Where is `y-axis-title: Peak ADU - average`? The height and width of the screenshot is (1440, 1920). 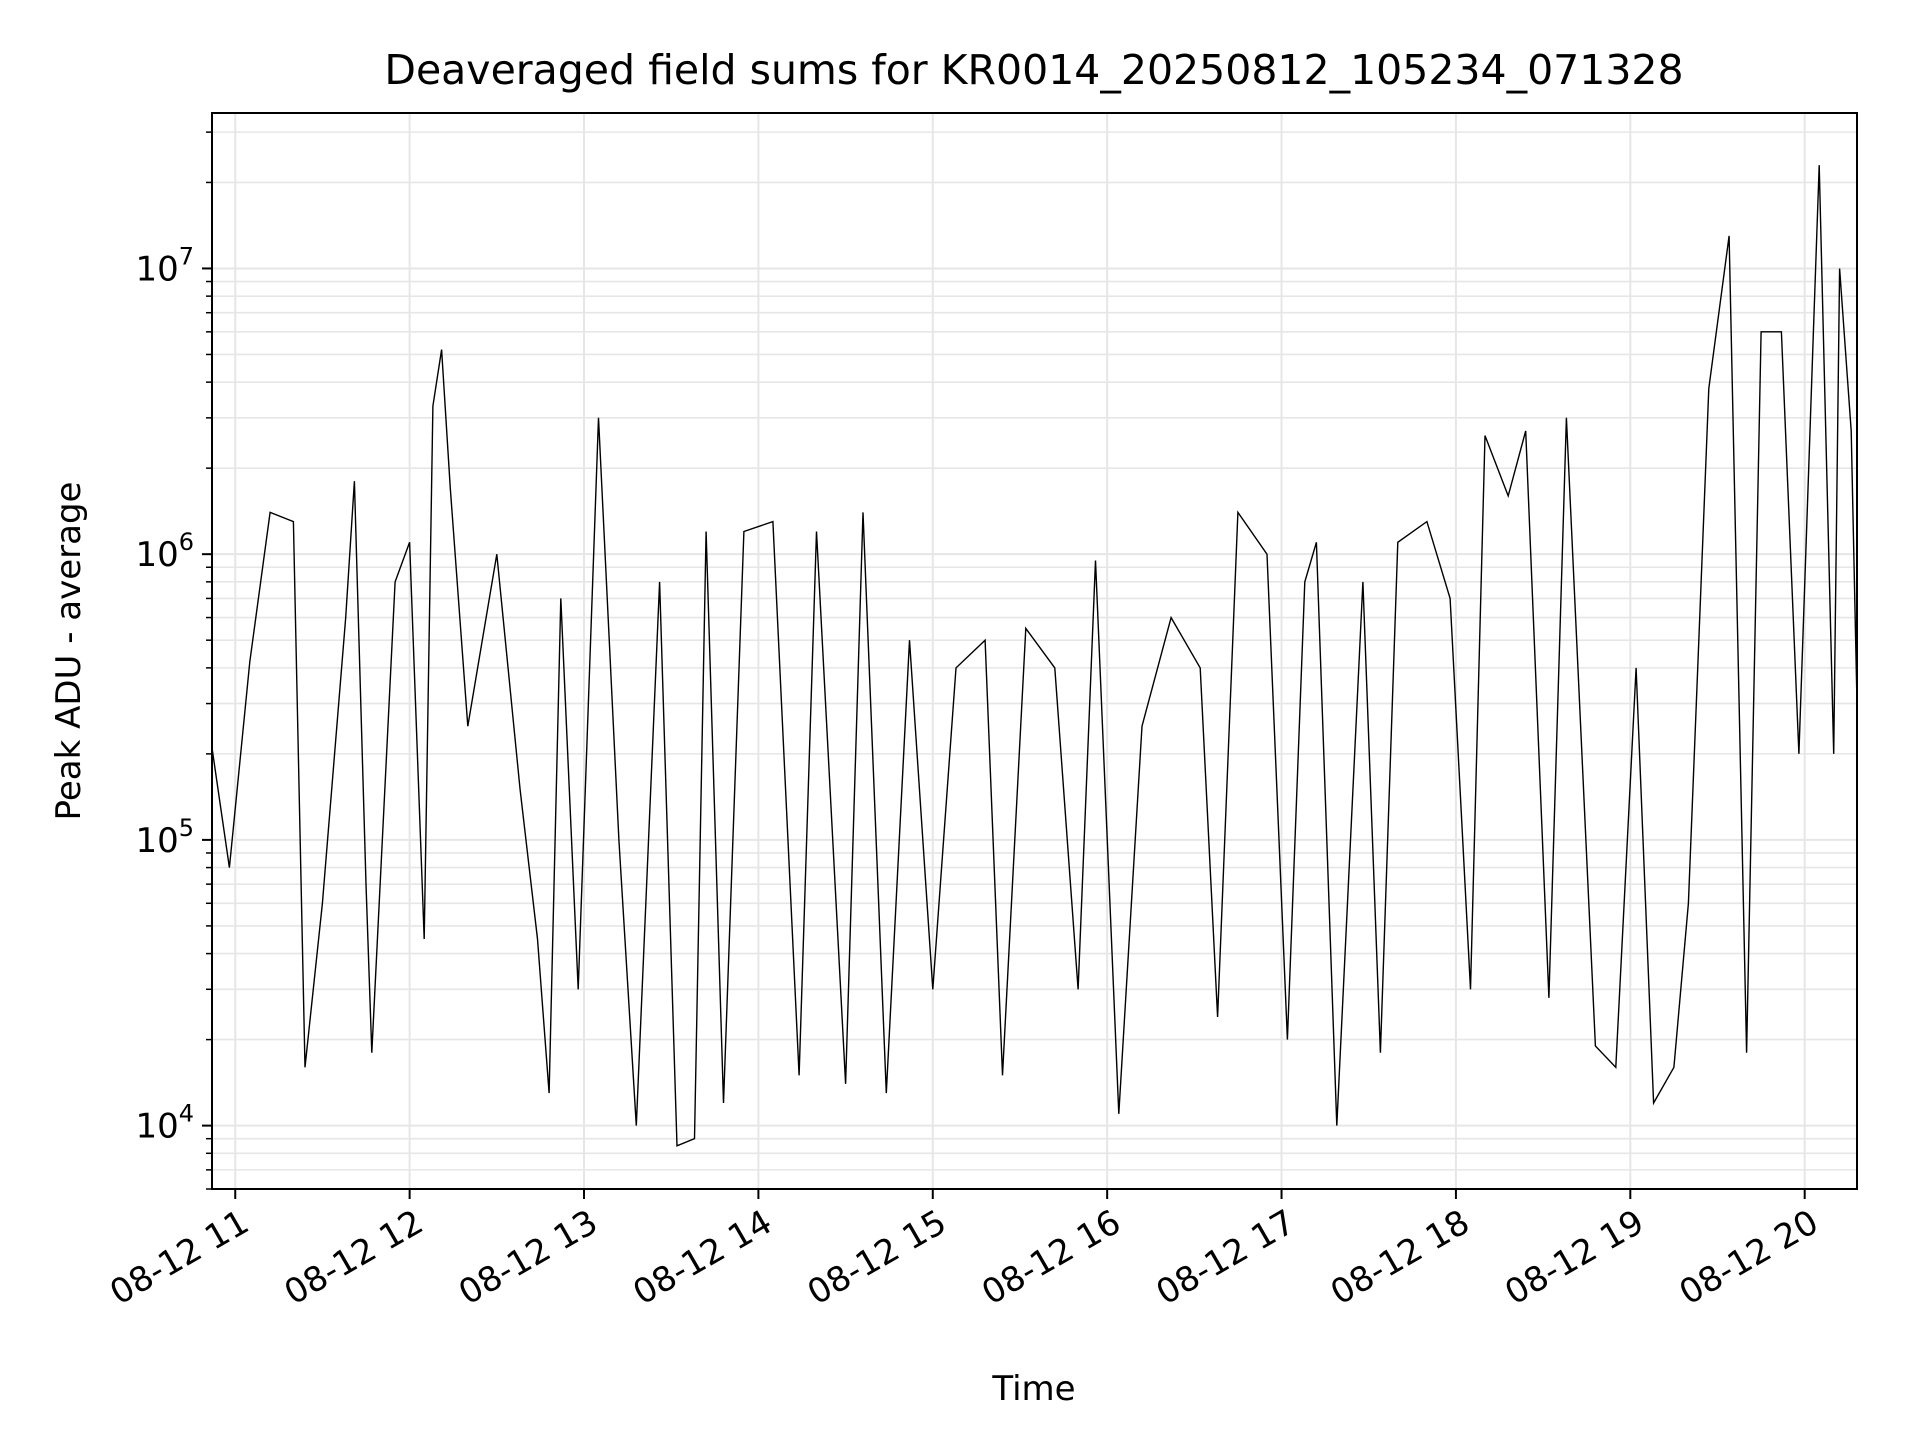 y-axis-title: Peak ADU - average is located at coordinates (69, 651).